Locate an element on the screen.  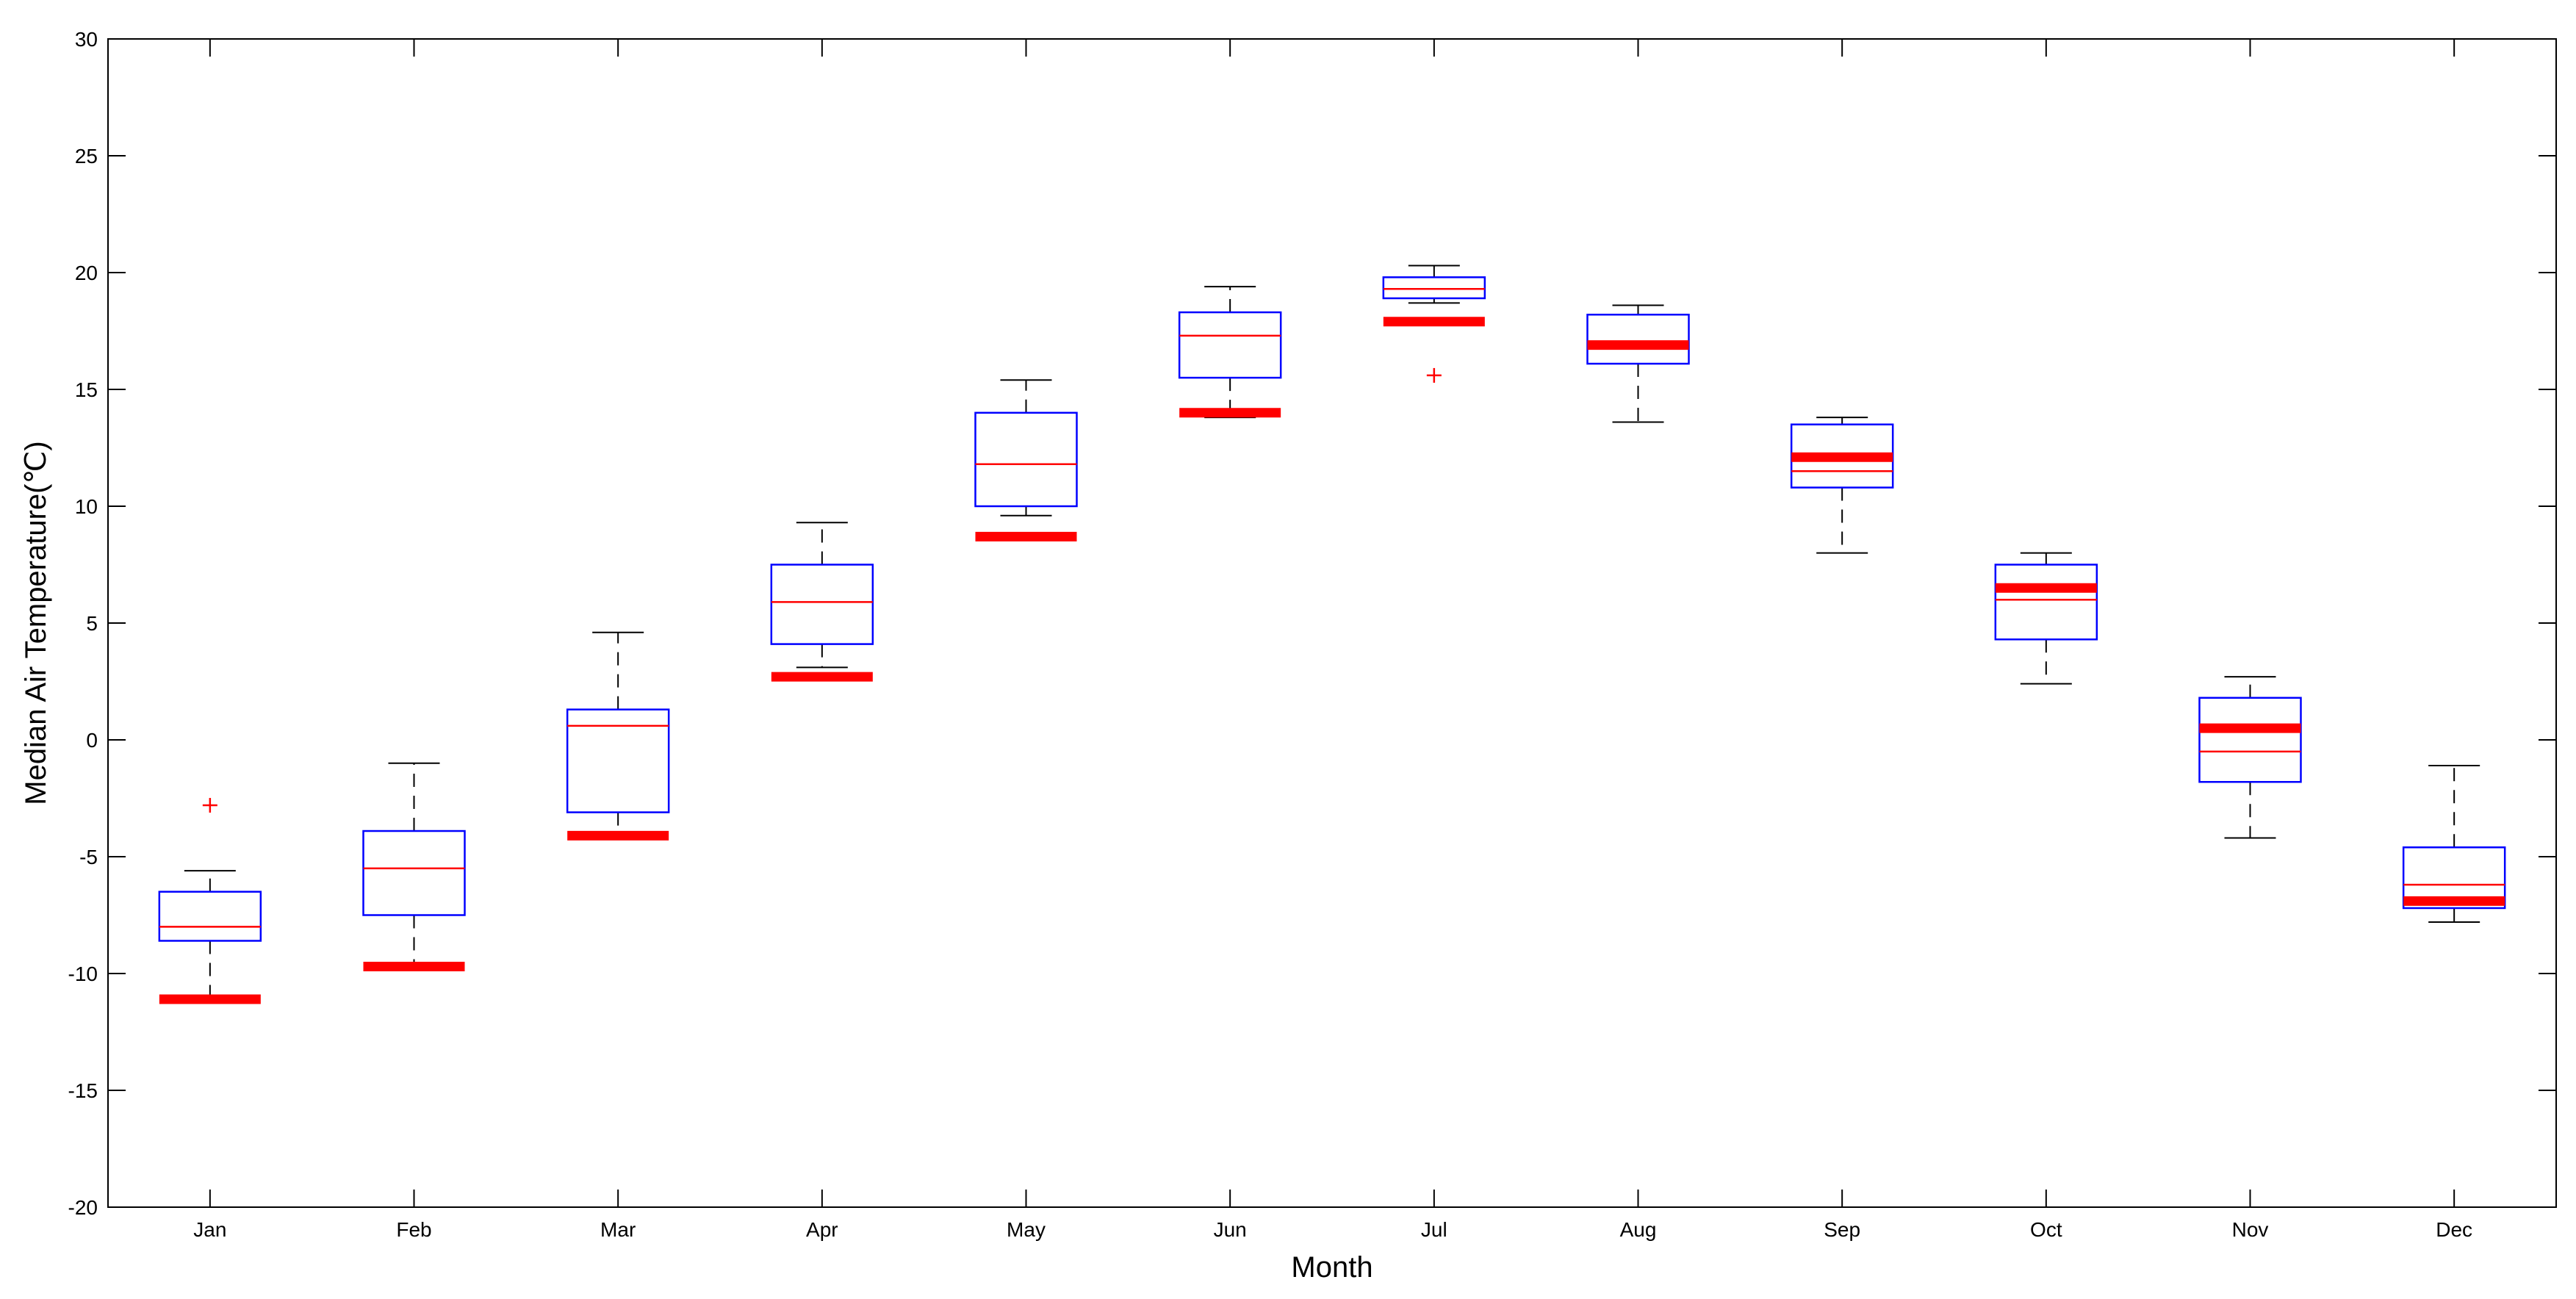
box-jul is located at coordinates (1434, 324).